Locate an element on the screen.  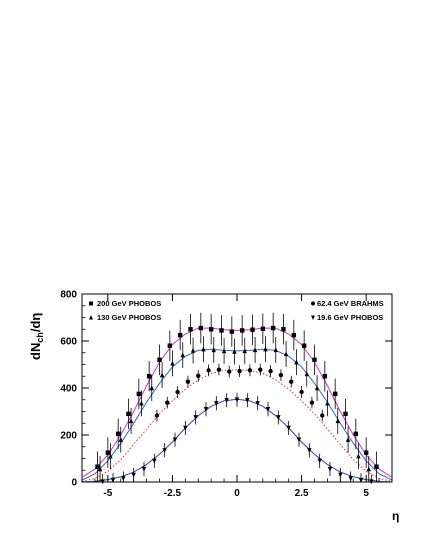
legend-marker-19-6-gev-phobos is located at coordinates (313, 317).